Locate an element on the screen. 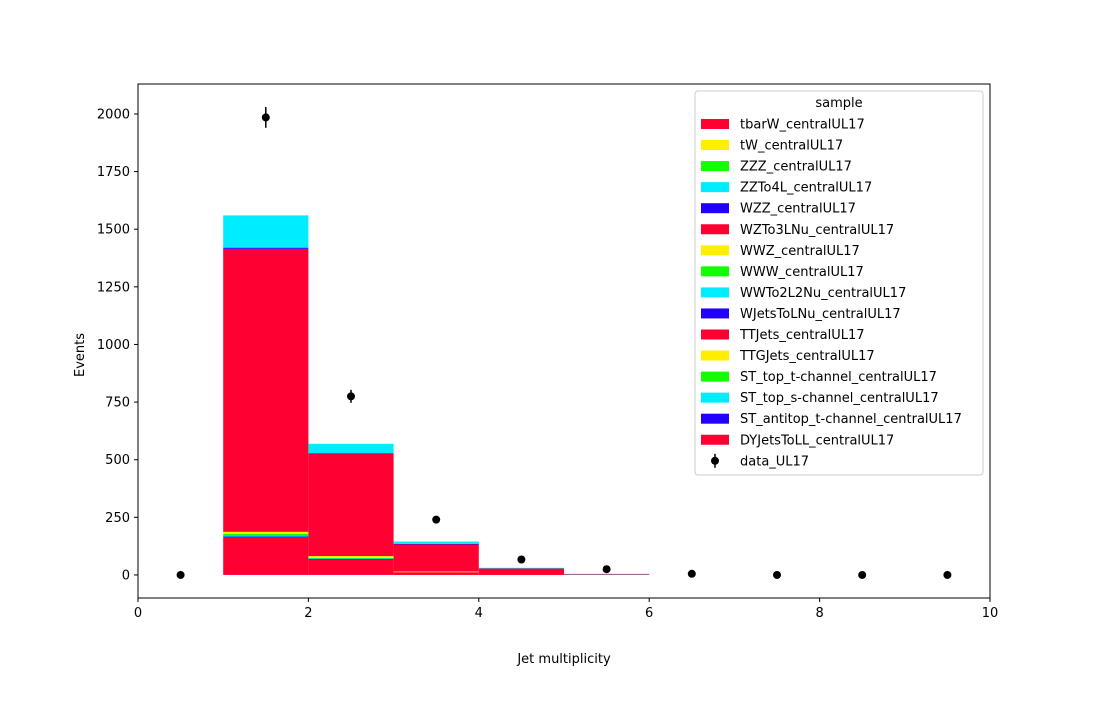  y-axis-label: Events is located at coordinates (80, 355).